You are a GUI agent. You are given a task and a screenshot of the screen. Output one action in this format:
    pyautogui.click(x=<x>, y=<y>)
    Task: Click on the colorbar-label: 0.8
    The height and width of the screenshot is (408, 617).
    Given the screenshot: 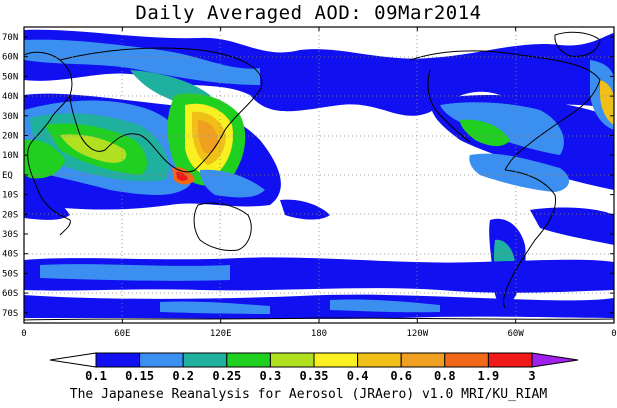 What is the action you would take?
    pyautogui.click(x=445, y=376)
    